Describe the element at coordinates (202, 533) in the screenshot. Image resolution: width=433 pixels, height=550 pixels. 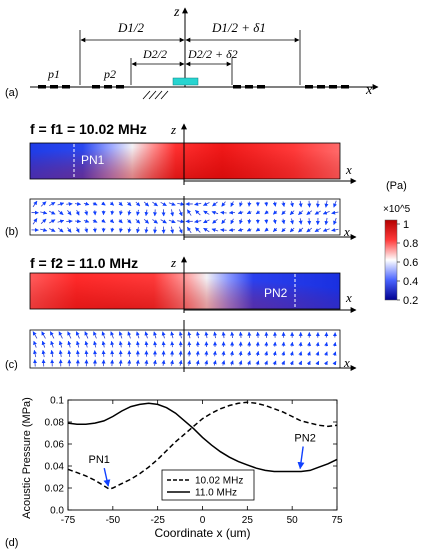
I see `x-axis-label: Coordinate x (um)` at that location.